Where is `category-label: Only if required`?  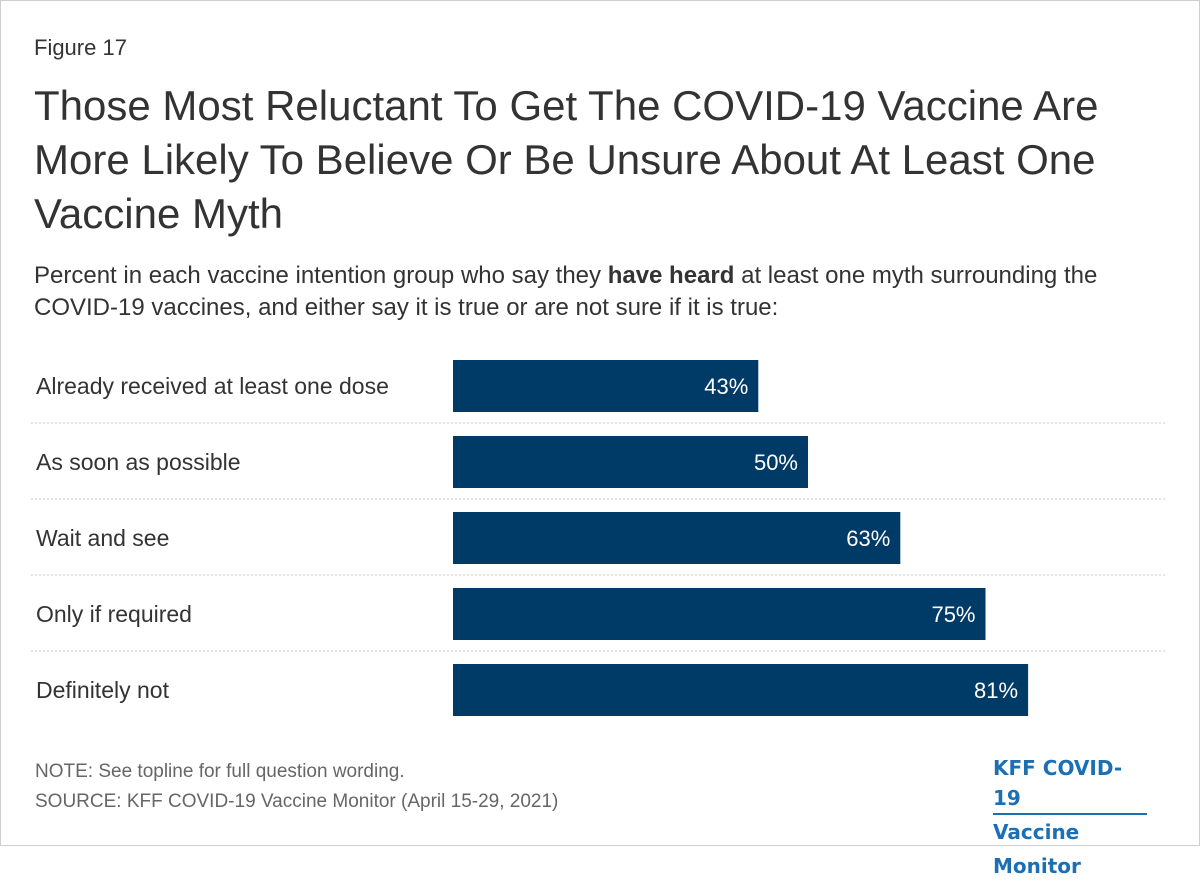 category-label: Only if required is located at coordinates (114, 614).